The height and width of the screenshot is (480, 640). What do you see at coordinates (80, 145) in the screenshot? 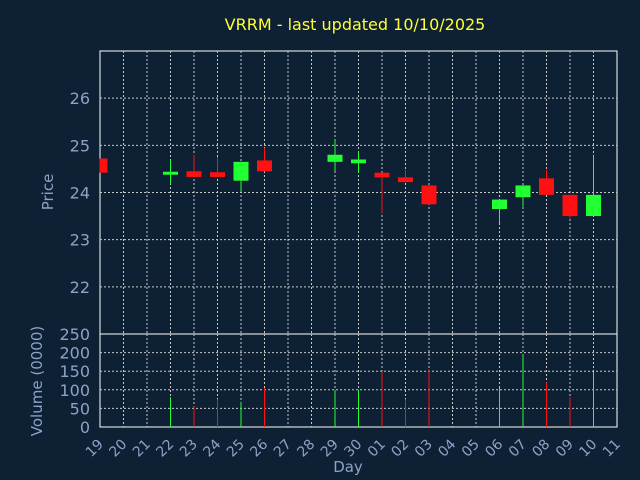
I see `price-tick-label: 25` at bounding box center [80, 145].